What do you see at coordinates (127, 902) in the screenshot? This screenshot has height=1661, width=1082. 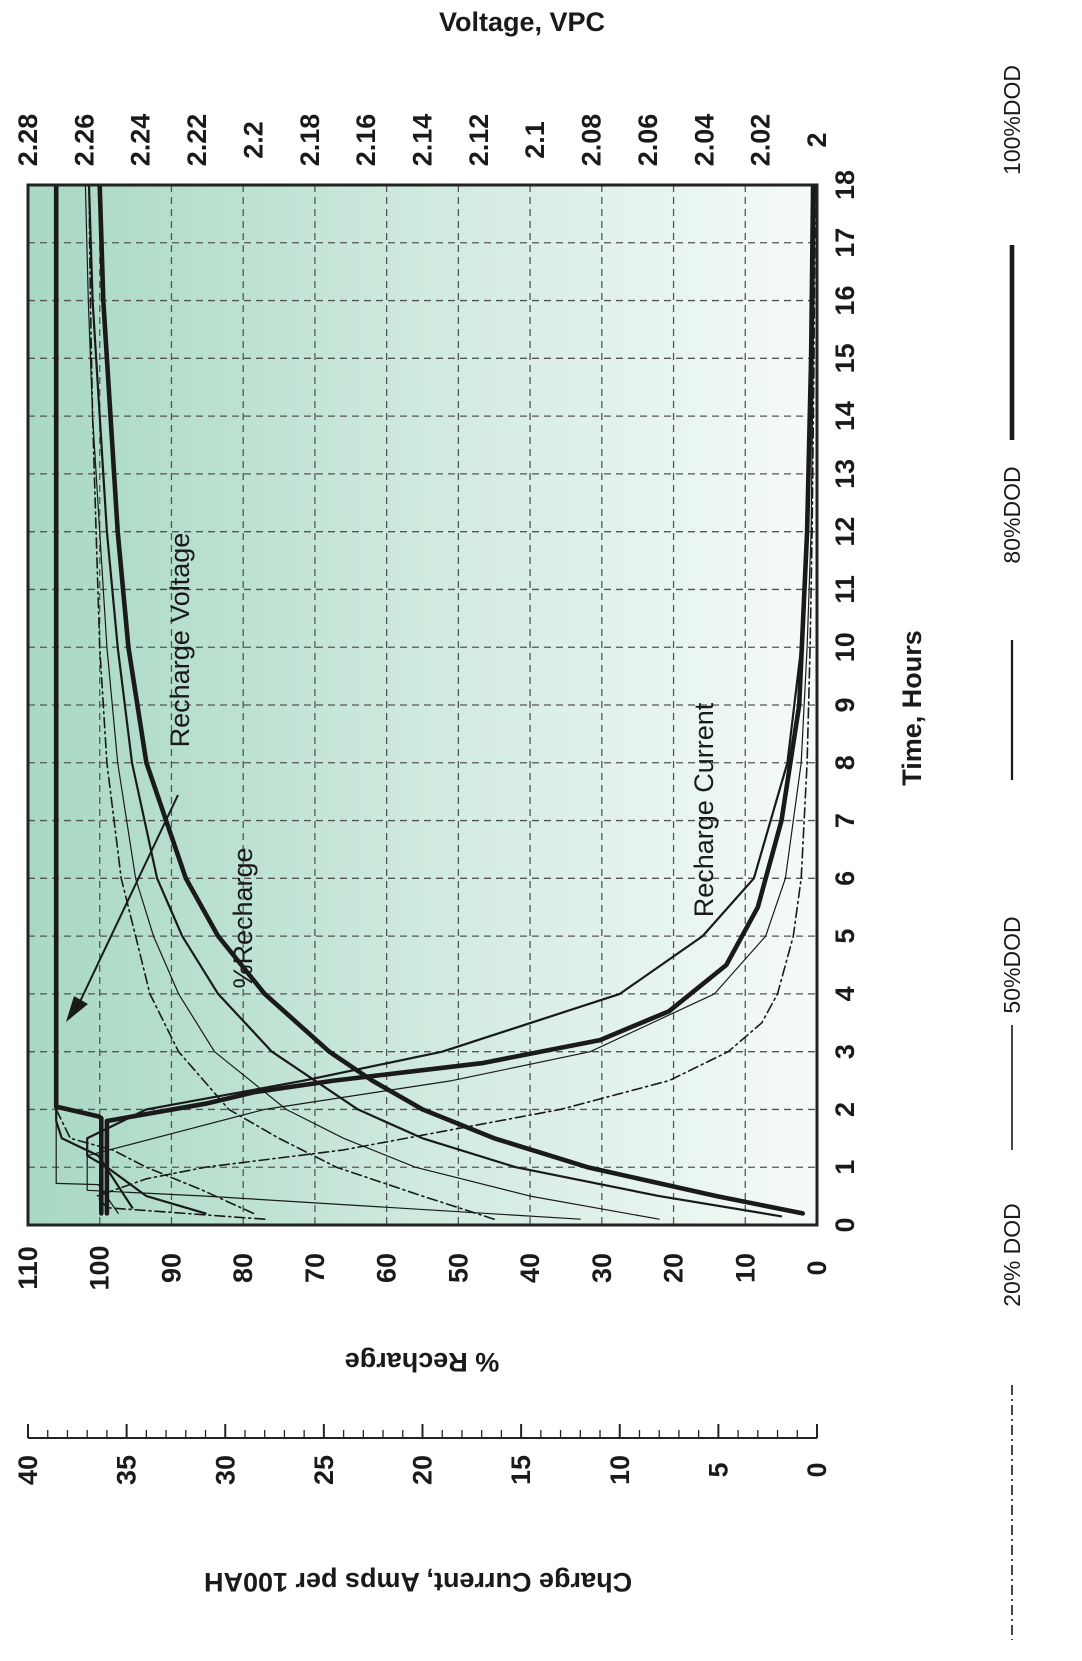 I see `arrow-shaft` at bounding box center [127, 902].